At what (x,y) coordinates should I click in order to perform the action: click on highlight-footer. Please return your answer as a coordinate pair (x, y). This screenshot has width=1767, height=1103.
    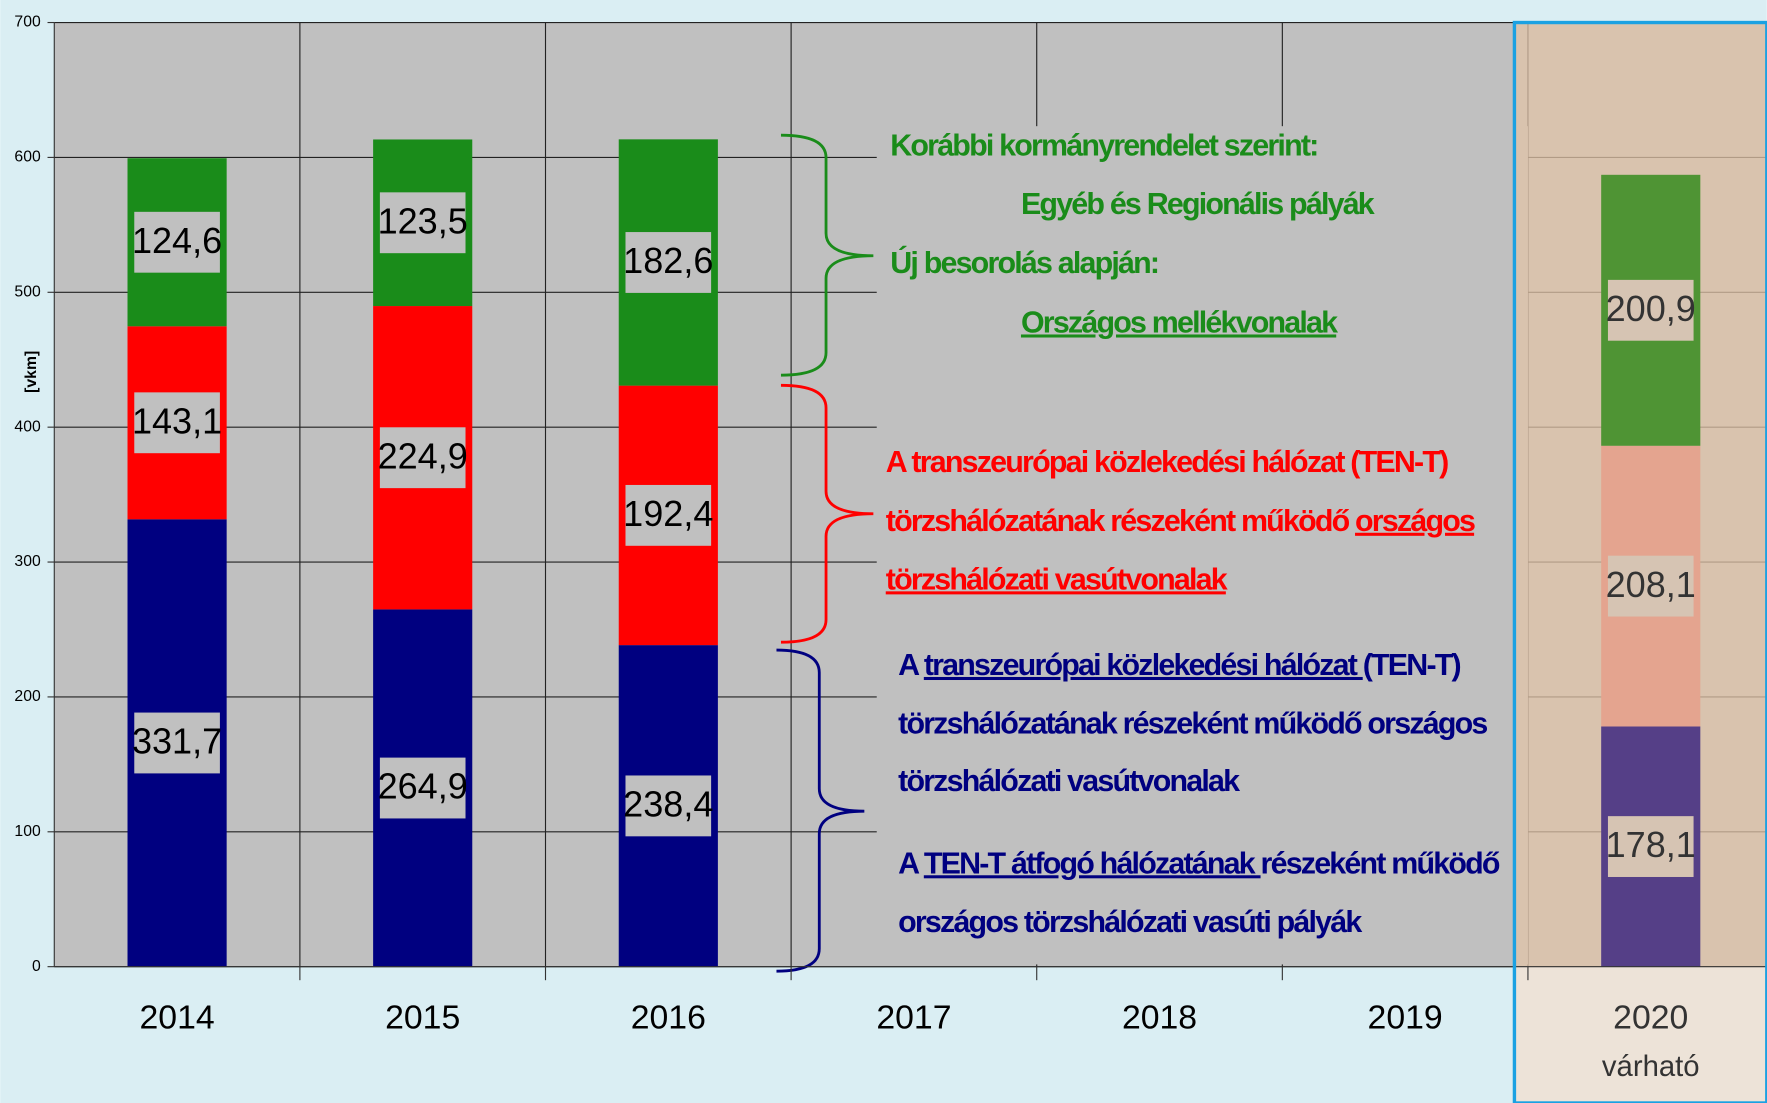
    Looking at the image, I should click on (1640, 1034).